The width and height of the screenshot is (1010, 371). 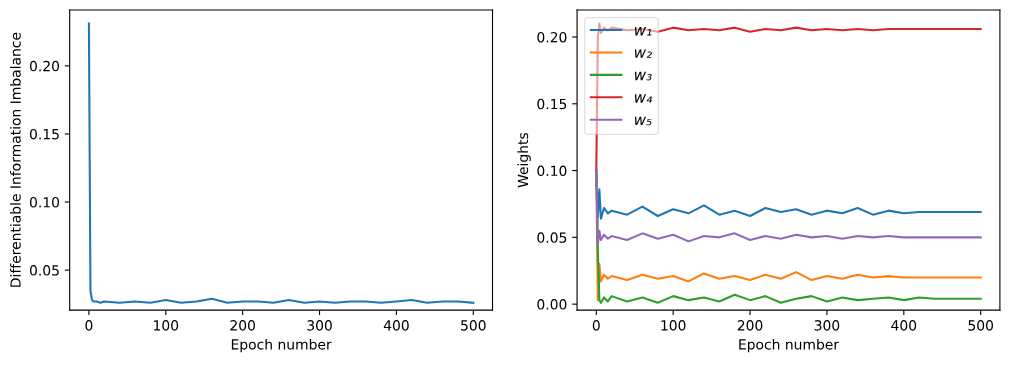 What do you see at coordinates (643, 31) in the screenshot?
I see `legend-label: w₁` at bounding box center [643, 31].